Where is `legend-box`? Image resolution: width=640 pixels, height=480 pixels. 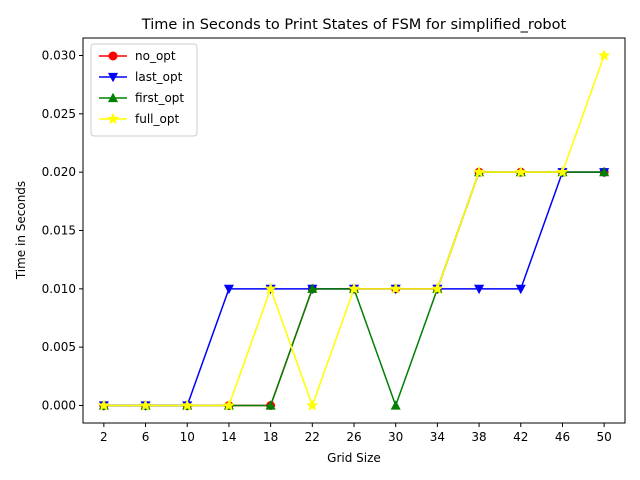 legend-box is located at coordinates (144, 90).